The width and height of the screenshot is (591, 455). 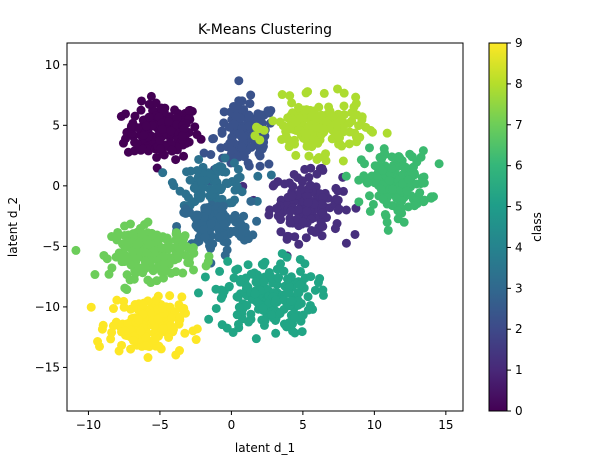 I want to click on colorbar-tick-label: 9, so click(x=519, y=43).